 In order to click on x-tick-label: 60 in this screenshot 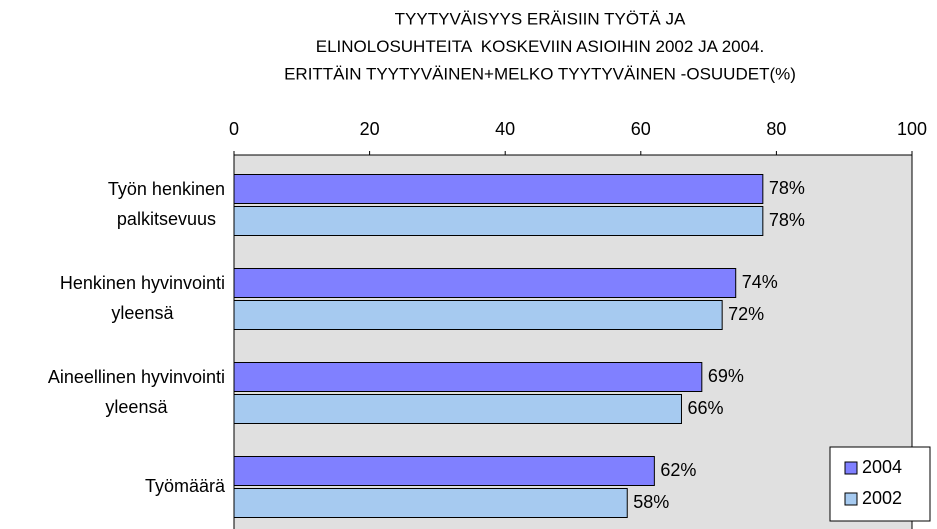, I will do `click(641, 129)`.